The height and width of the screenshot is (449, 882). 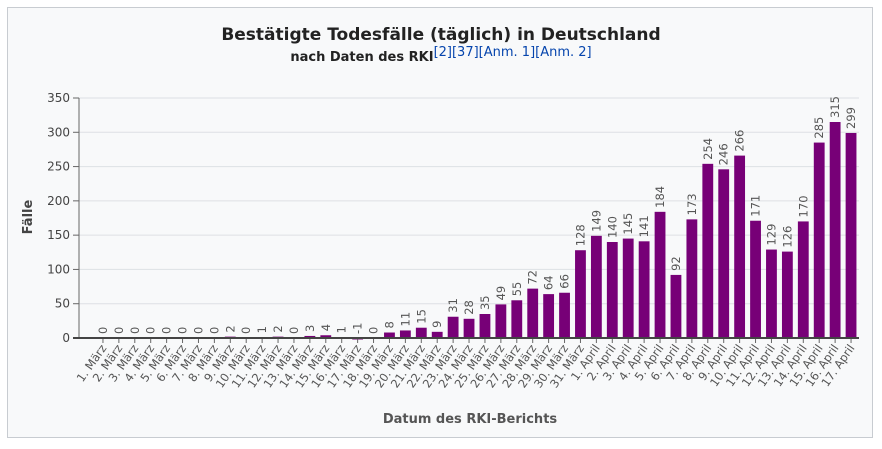 I want to click on data-label: 3, so click(x=310, y=328).